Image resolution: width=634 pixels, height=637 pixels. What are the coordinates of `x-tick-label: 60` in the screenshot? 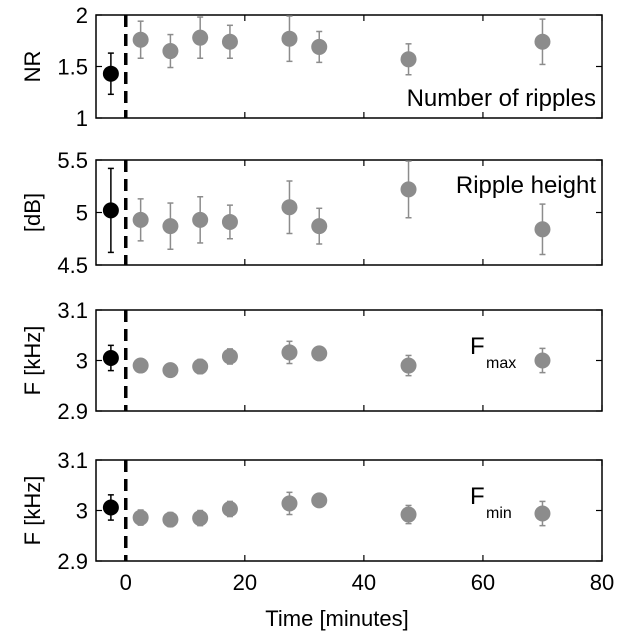 It's located at (483, 582).